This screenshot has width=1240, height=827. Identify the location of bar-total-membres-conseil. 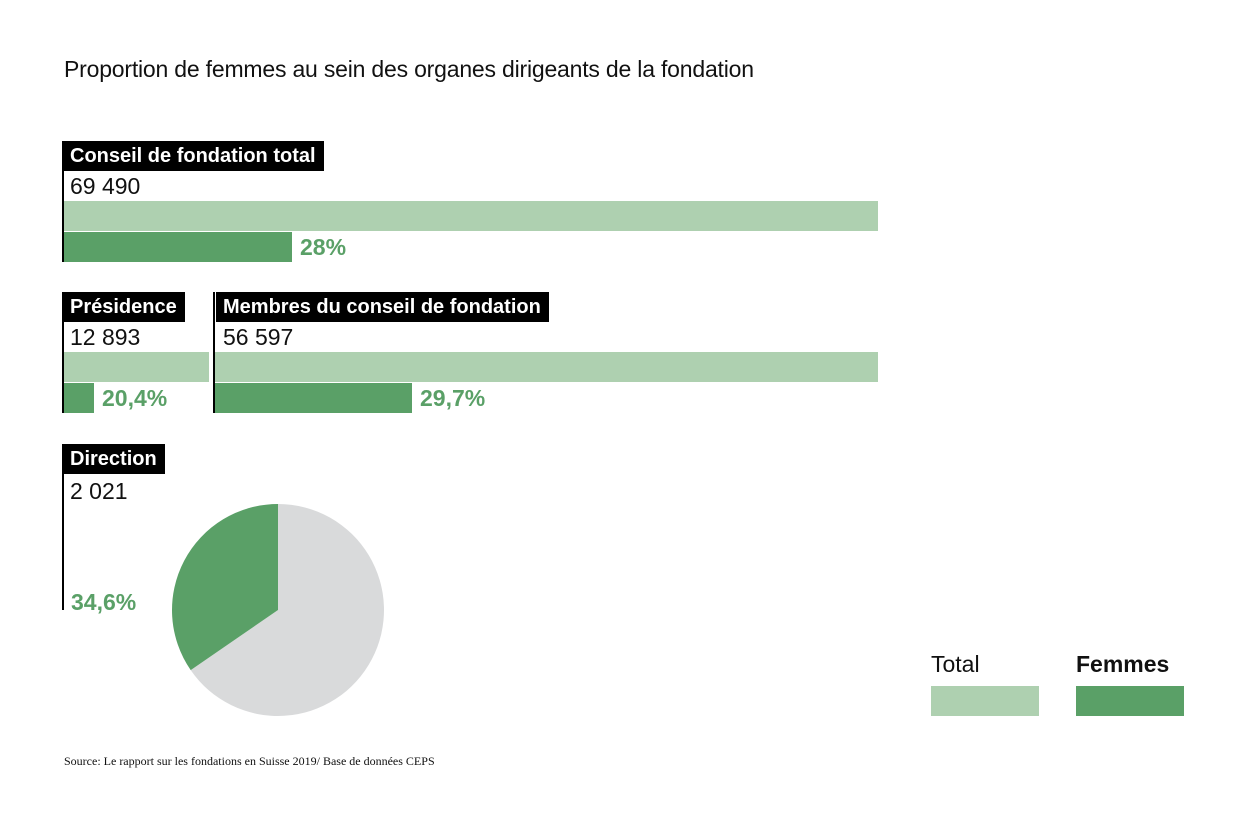
(546, 367).